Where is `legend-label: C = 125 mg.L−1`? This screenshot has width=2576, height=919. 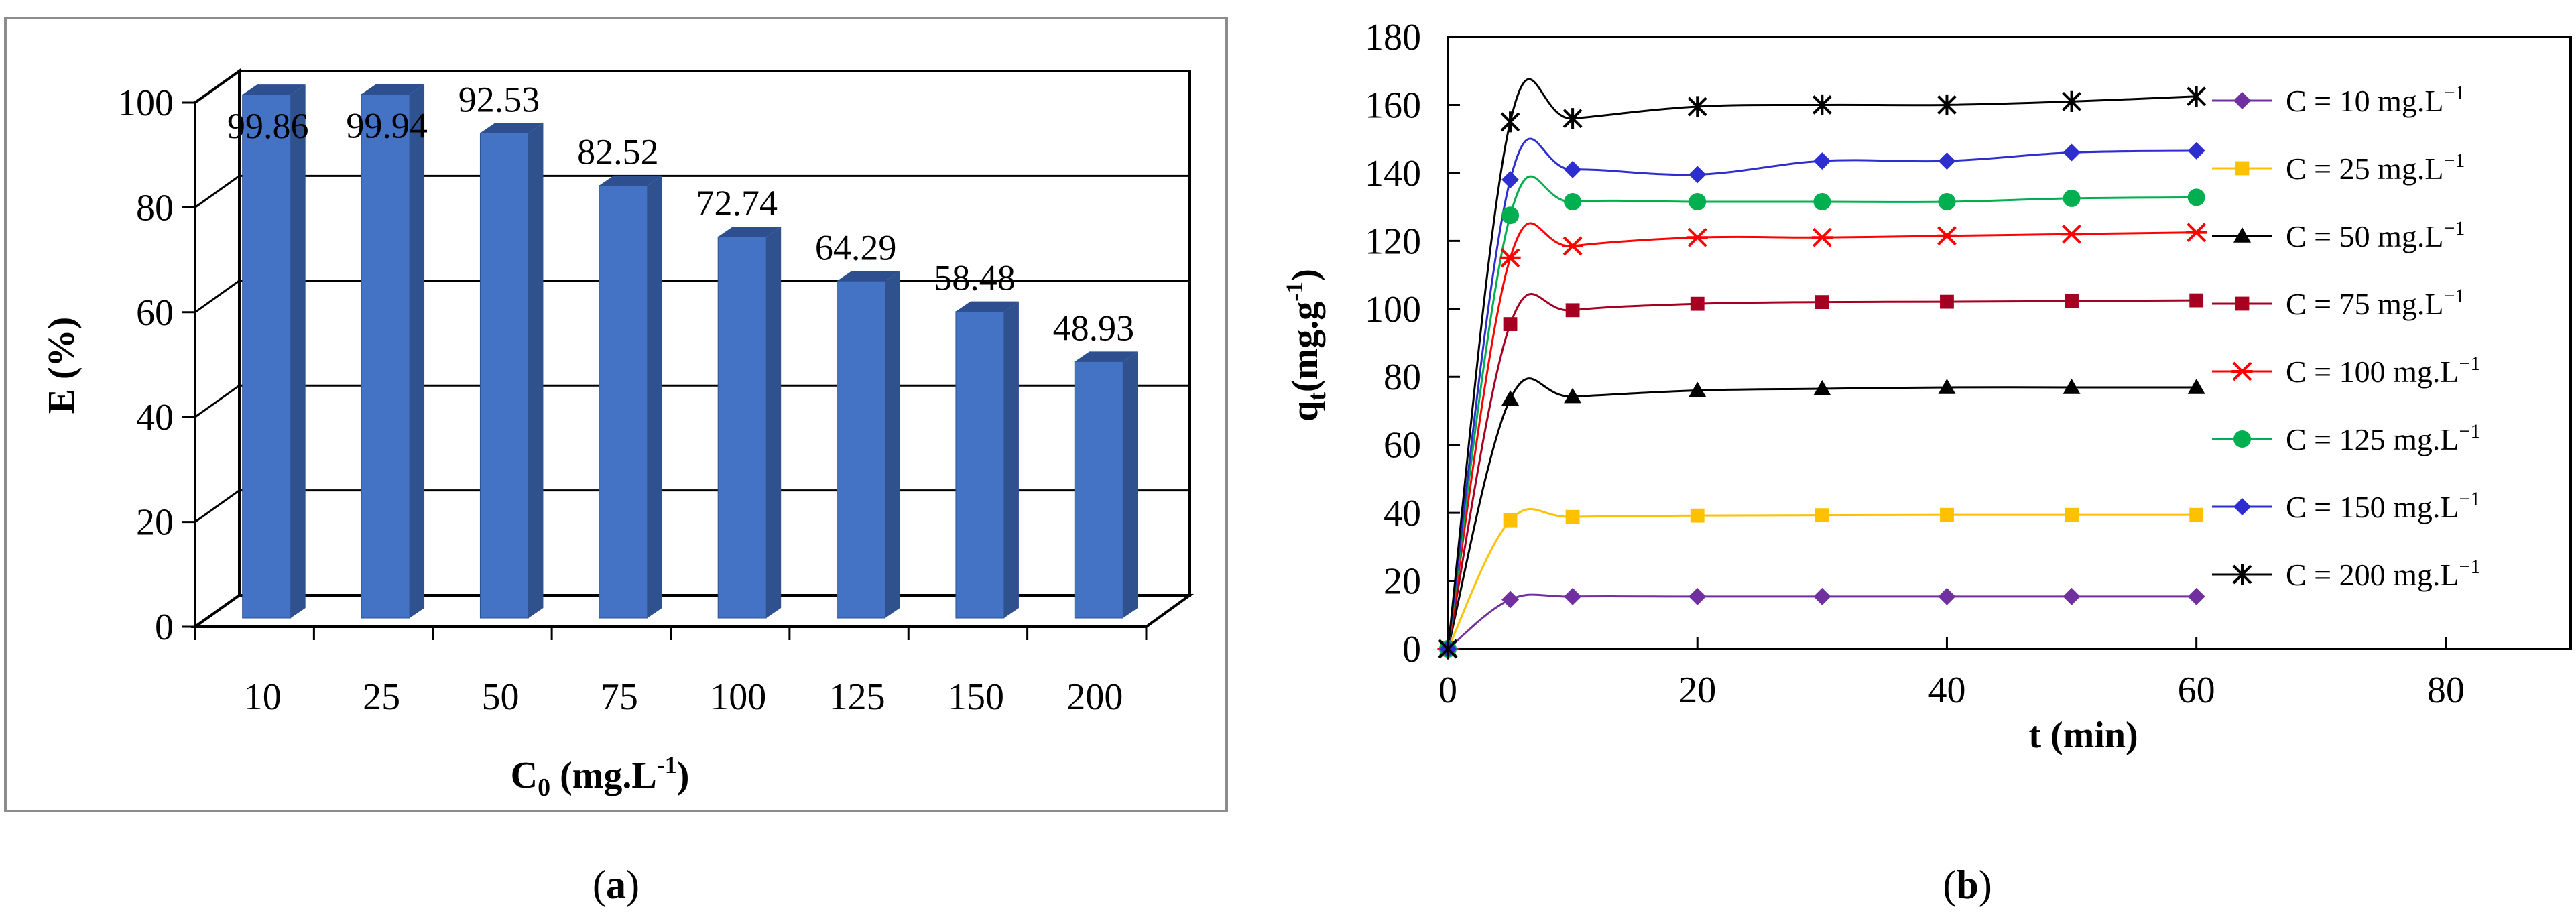
legend-label: C = 125 mg.L−1 is located at coordinates (2383, 438).